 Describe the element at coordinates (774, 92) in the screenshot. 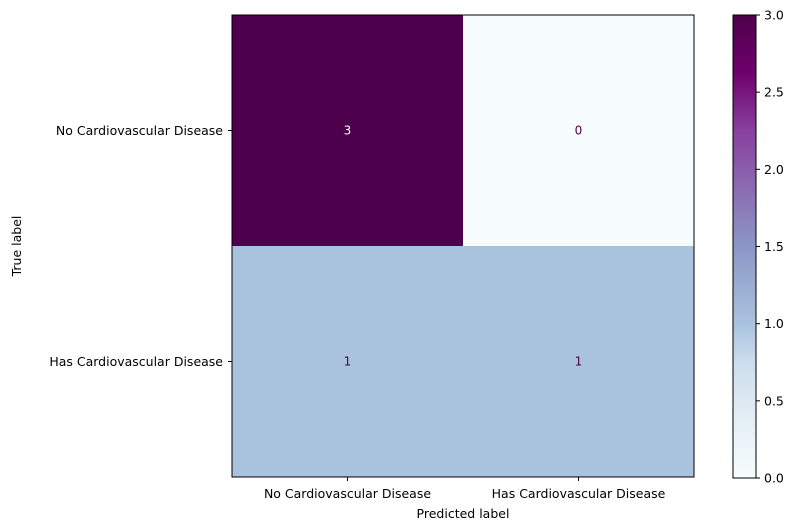

I see `colorbar-tick-label: 2.5` at that location.